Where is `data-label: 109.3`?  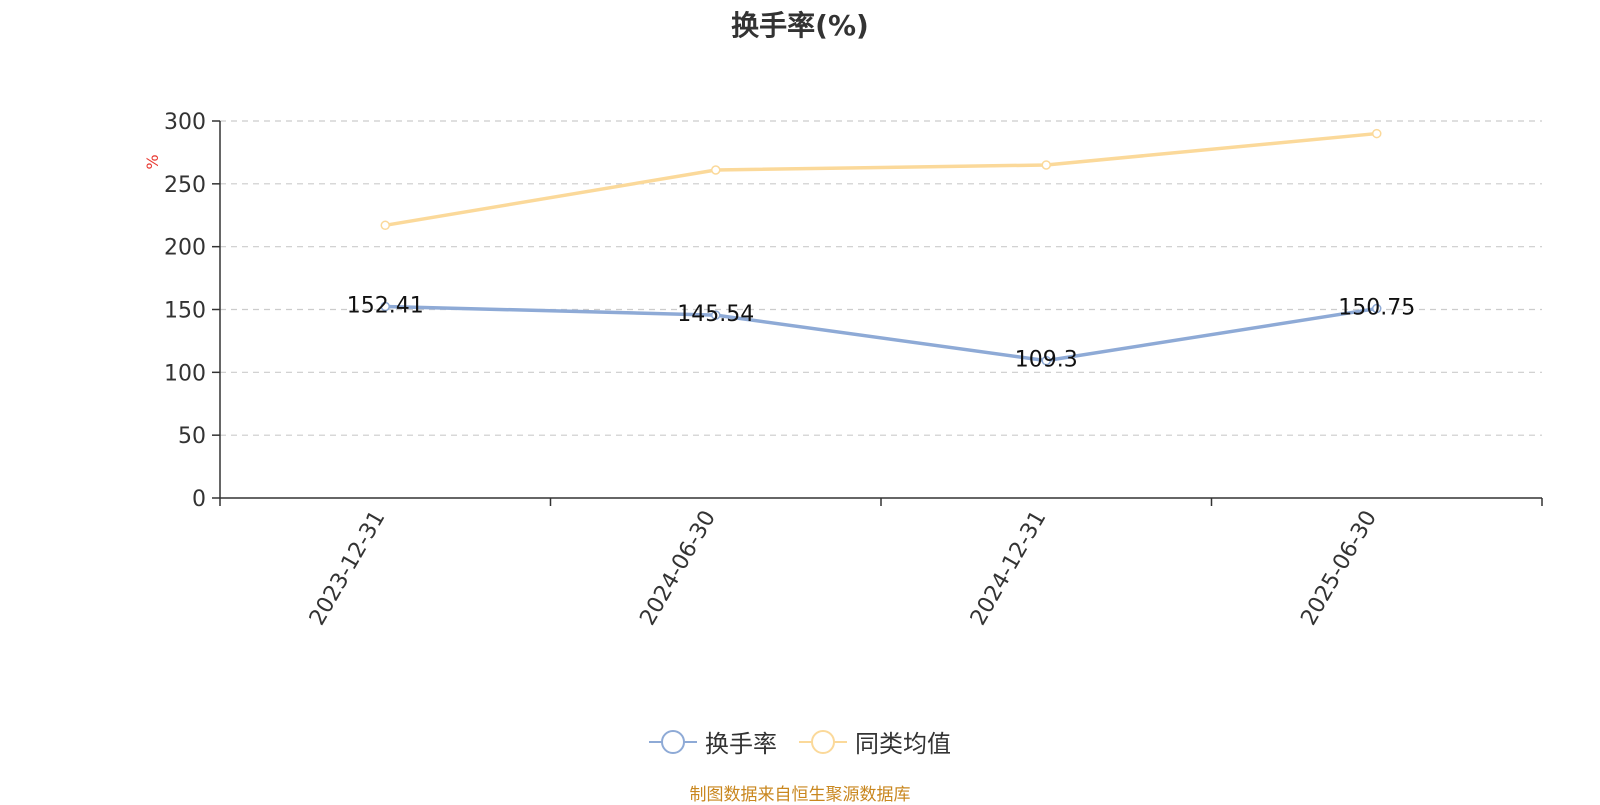
data-label: 109.3 is located at coordinates (1046, 360).